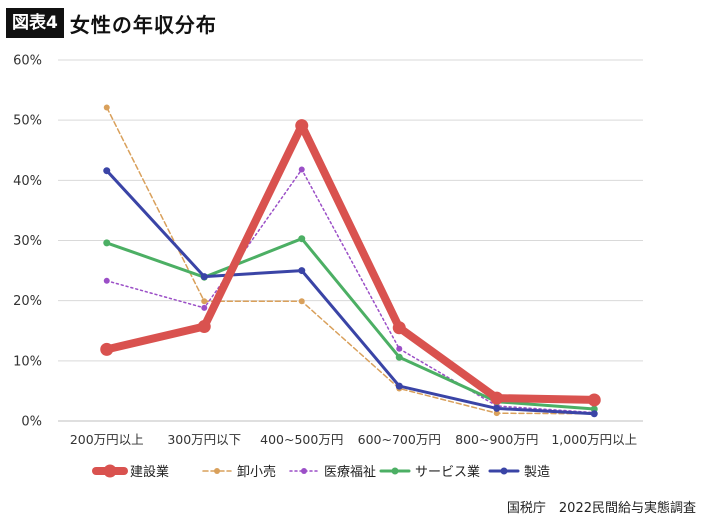 The height and width of the screenshot is (524, 710). Describe the element at coordinates (601, 508) in the screenshot. I see `source-note: 国税庁 2022民間給与実態調査` at that location.